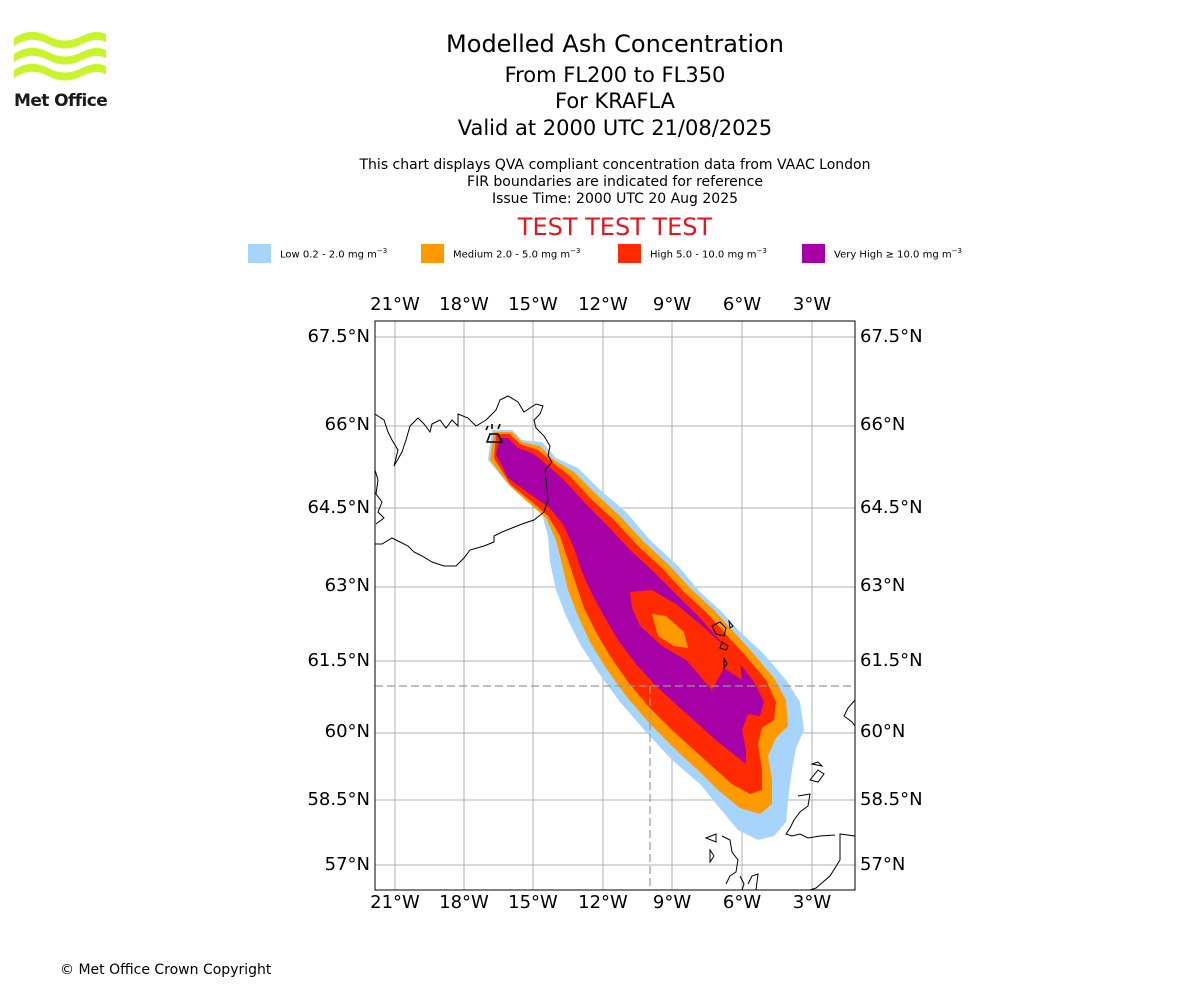 The height and width of the screenshot is (1000, 1200). I want to click on issue-time: Issue Time: 2000 UTC 20 Aug 2025, so click(615, 199).